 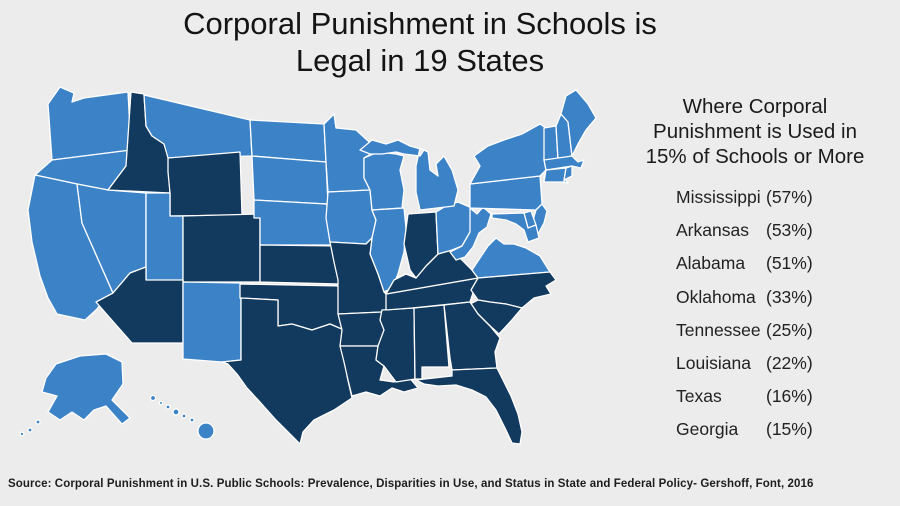 I want to click on state-virginia, so click(x=511, y=258).